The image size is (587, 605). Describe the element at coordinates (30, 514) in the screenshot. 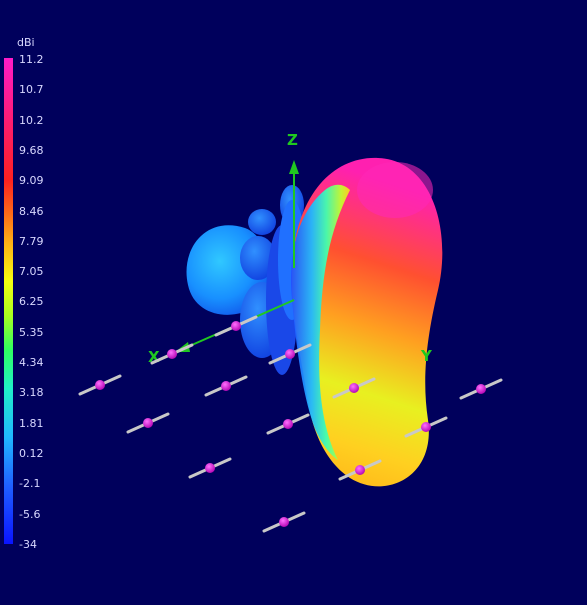

I see `colorbar-tick-label: -5.6` at that location.